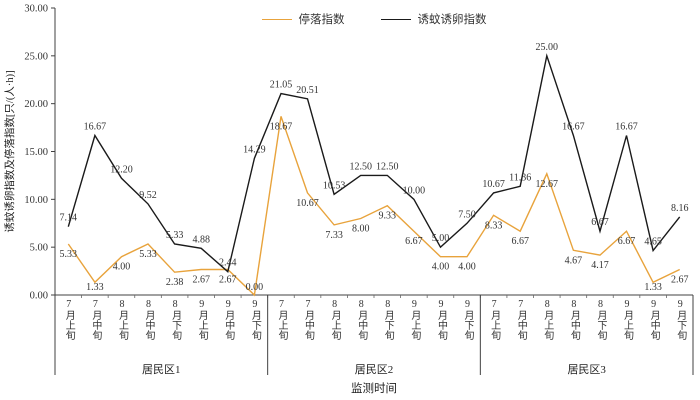 The image size is (700, 400). I want to click on data-label: 9.33, so click(388, 216).